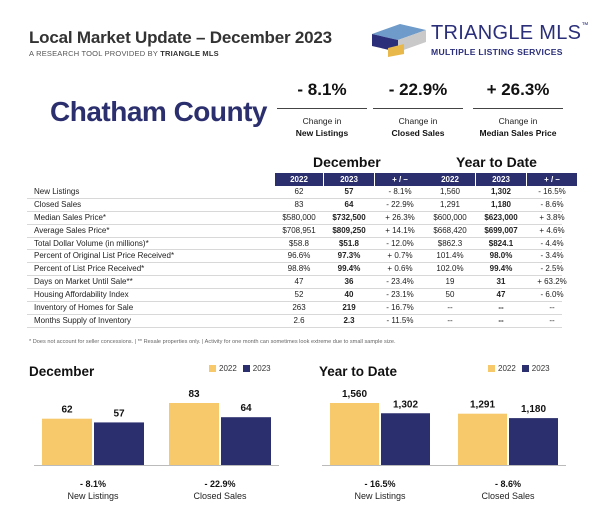 The image size is (600, 521). Describe the element at coordinates (479, 43) in the screenshot. I see `triangle-mls-logo: TRIANGLE MLS™ MULTIPLE LISTING SERVICES` at that location.